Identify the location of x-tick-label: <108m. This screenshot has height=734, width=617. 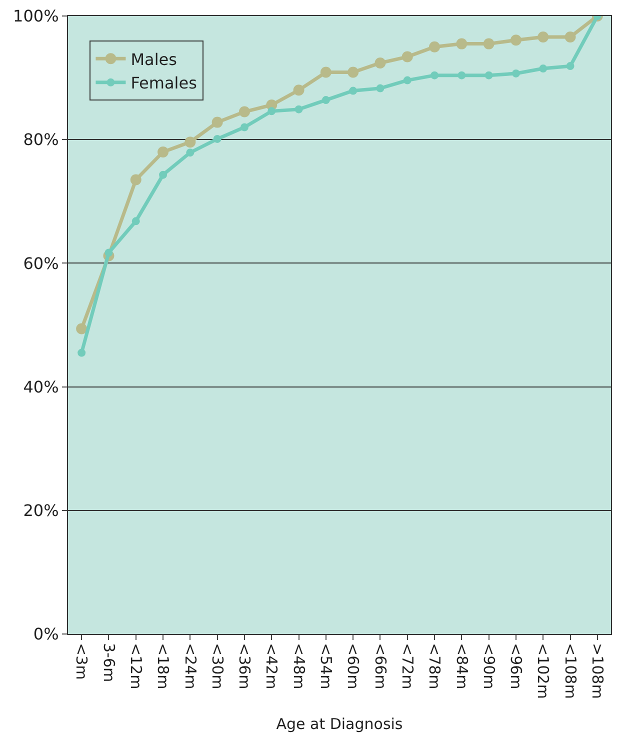
(570, 671).